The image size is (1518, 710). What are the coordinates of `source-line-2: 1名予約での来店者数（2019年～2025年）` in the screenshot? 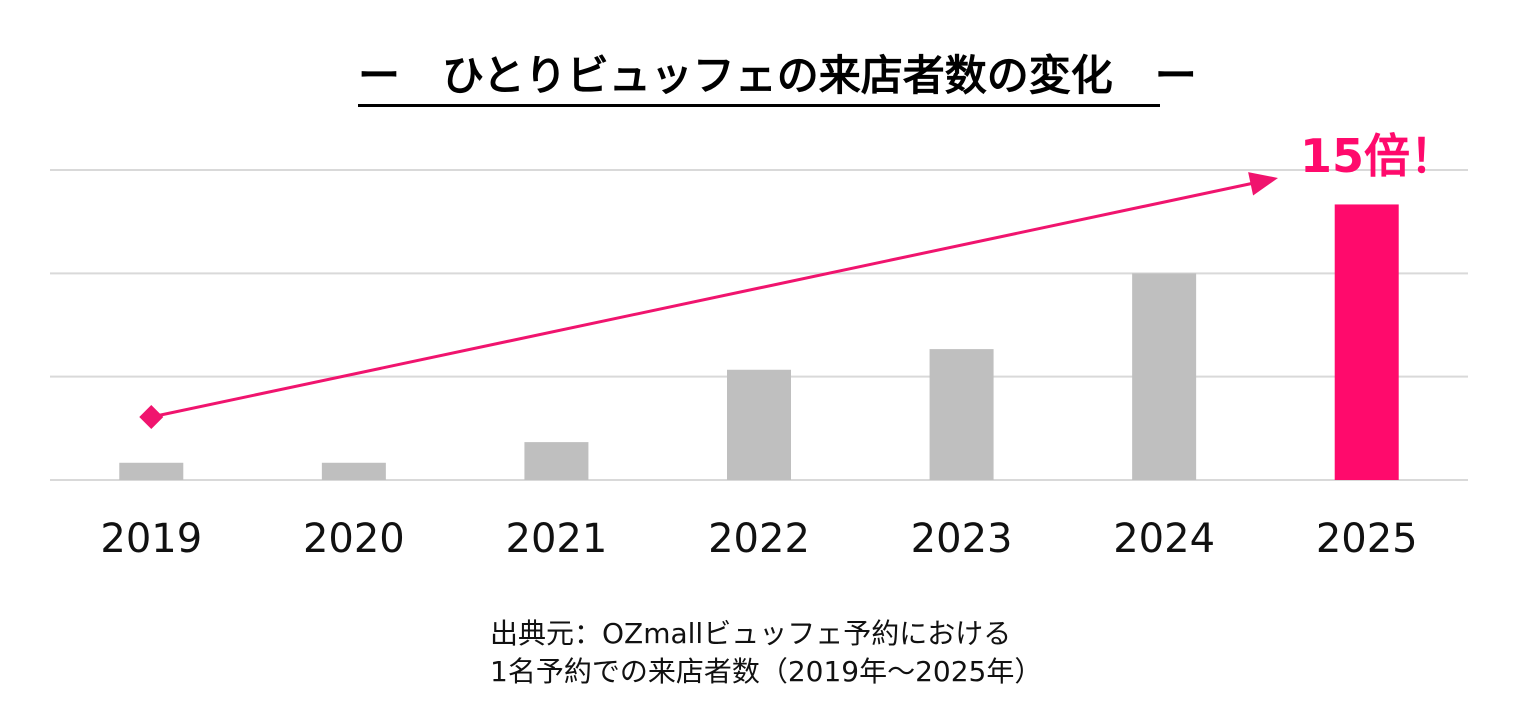 It's located at (766, 671).